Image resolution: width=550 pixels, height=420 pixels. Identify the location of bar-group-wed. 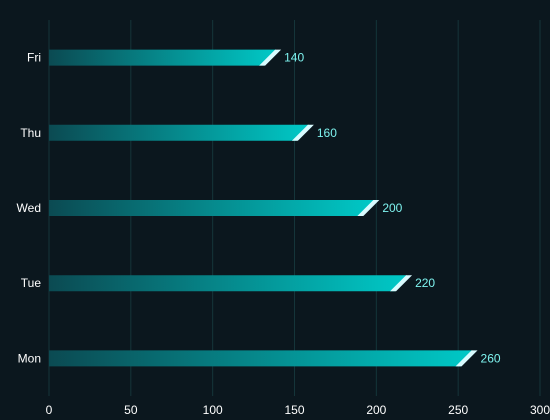
(214, 208).